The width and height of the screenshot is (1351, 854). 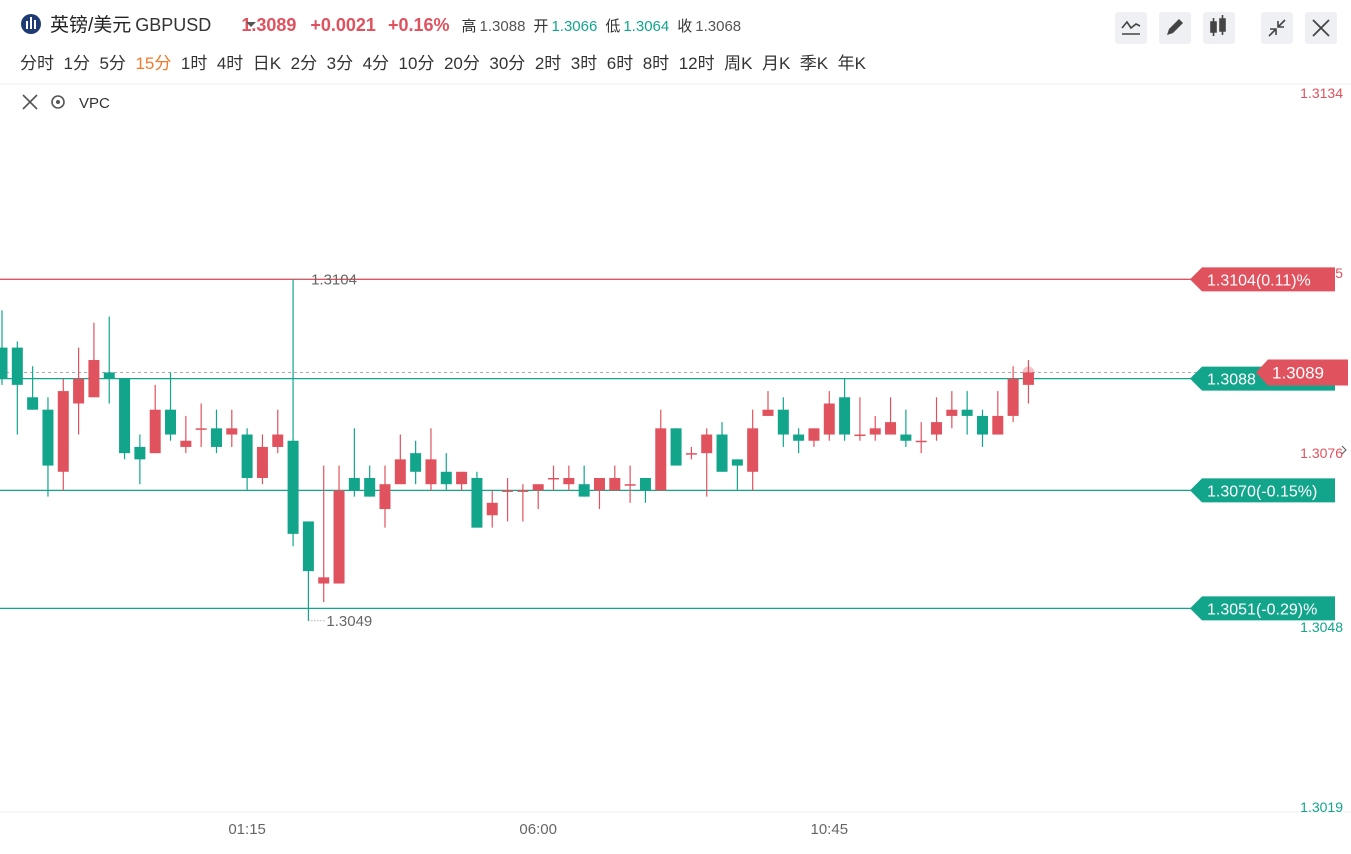 I want to click on stat-value: 1.3066, so click(x=574, y=26).